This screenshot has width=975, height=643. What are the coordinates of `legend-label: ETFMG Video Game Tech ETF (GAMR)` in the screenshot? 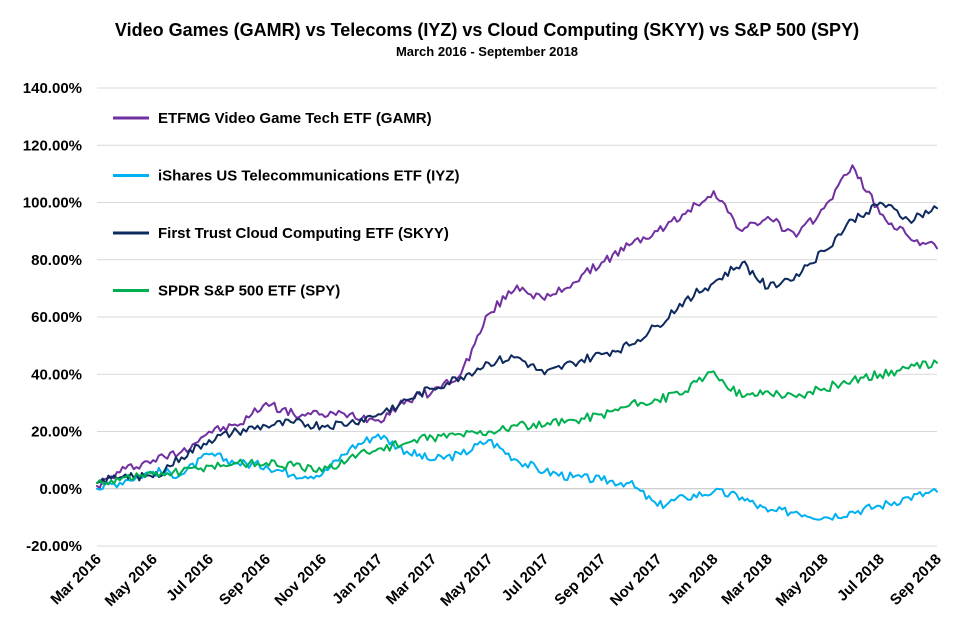 It's located at (295, 118).